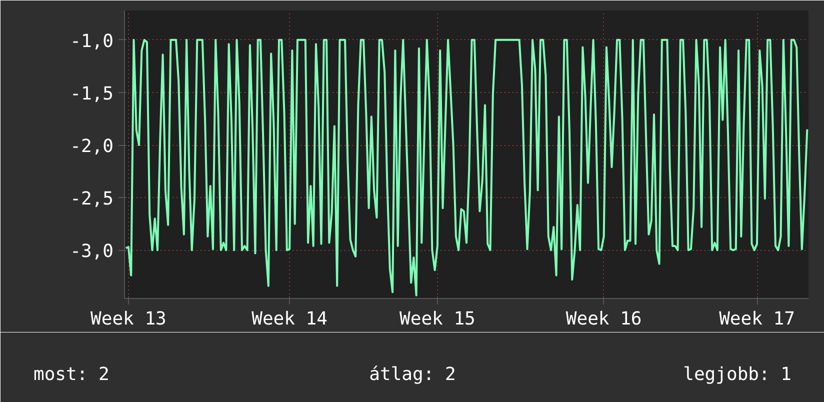 The width and height of the screenshot is (824, 402). I want to click on y-tick-label: -2,5, so click(92, 199).